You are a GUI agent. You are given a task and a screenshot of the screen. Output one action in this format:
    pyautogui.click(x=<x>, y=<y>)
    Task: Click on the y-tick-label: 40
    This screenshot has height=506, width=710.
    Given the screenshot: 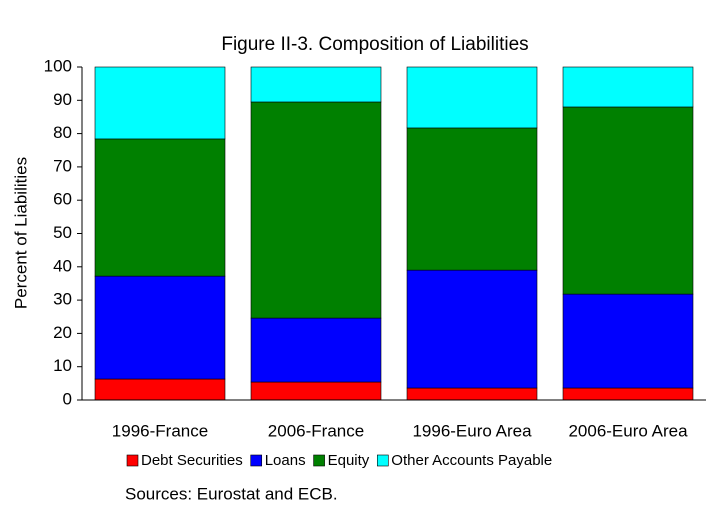 What is the action you would take?
    pyautogui.click(x=62, y=265)
    